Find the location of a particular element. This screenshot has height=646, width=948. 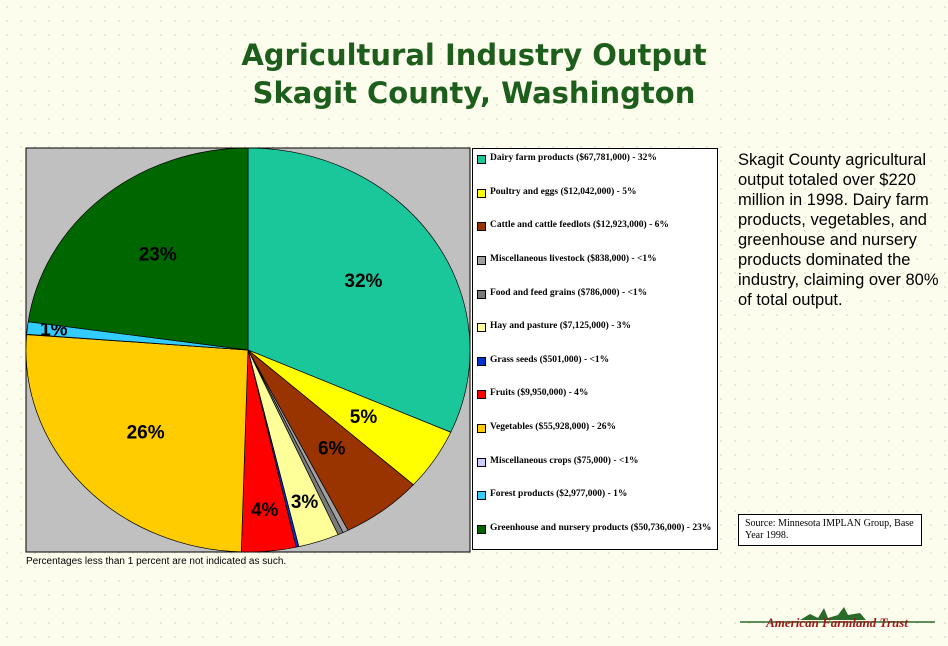

title: Skagit County, Washington is located at coordinates (474, 93).